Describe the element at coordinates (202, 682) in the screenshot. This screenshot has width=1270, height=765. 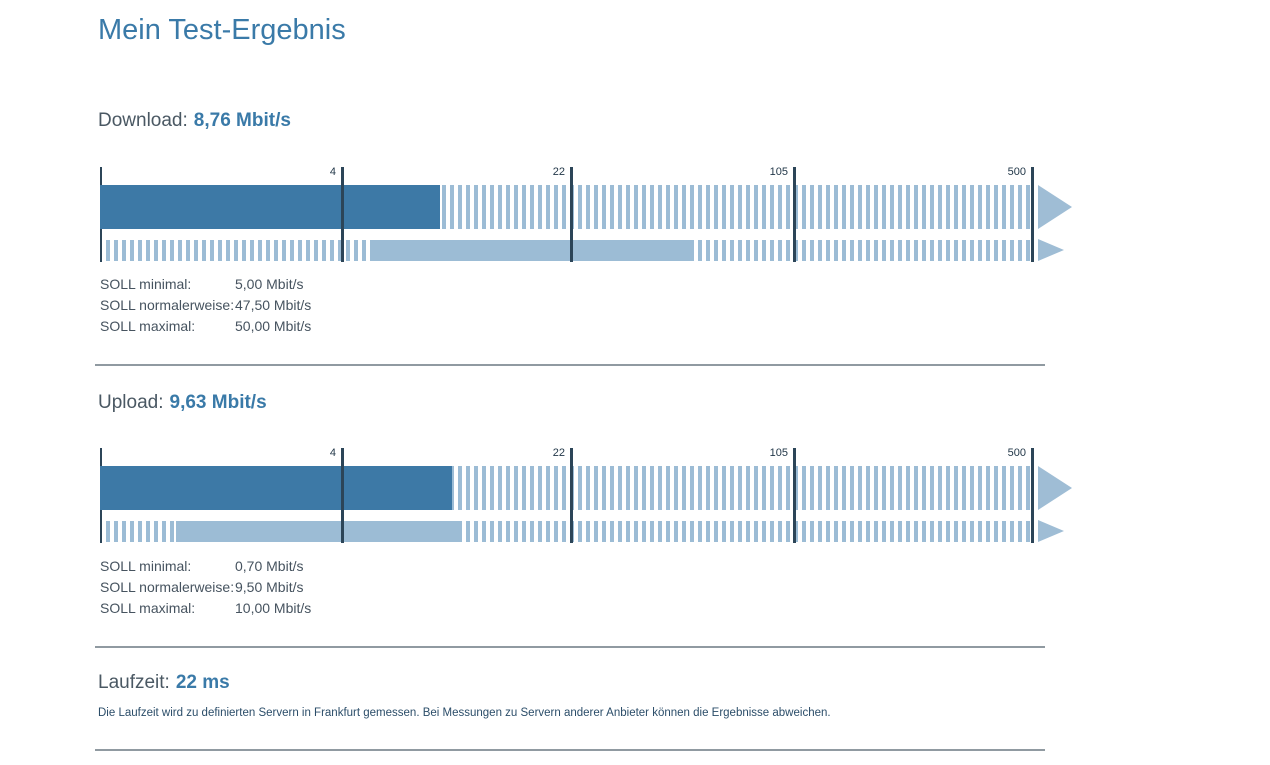
I see `laufzeit-value: 22 ms` at that location.